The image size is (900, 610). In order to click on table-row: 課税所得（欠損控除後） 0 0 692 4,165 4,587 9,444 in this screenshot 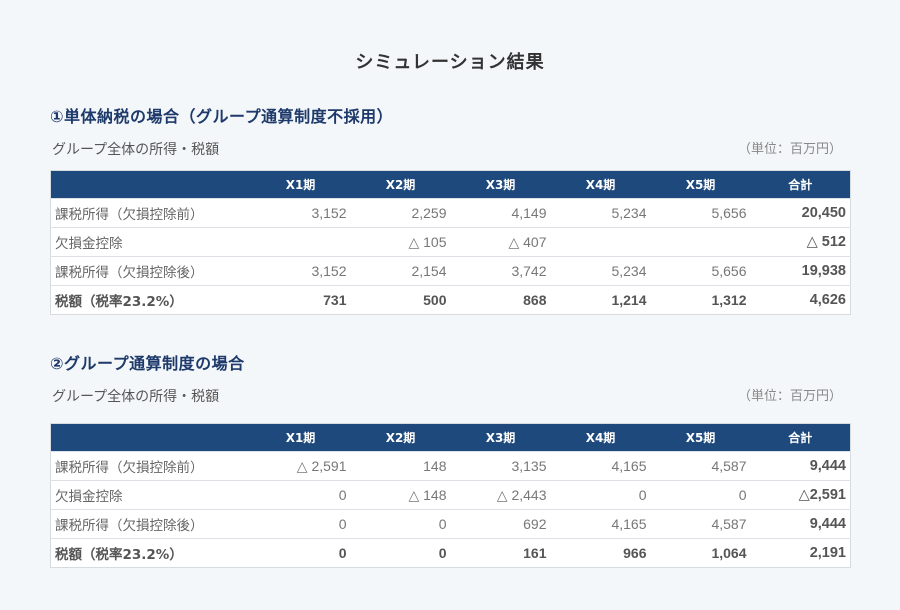, I will do `click(450, 524)`.